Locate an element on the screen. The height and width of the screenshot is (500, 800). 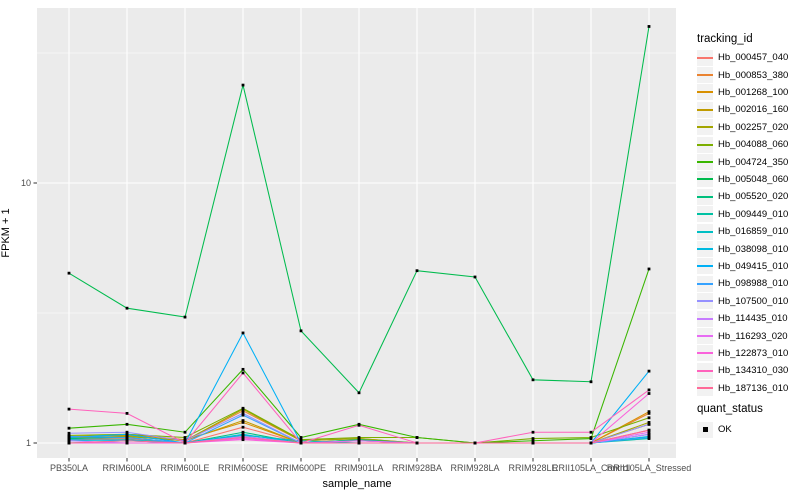
x-tick-label-RRIM928LE: RRIM928LE is located at coordinates (533, 468).